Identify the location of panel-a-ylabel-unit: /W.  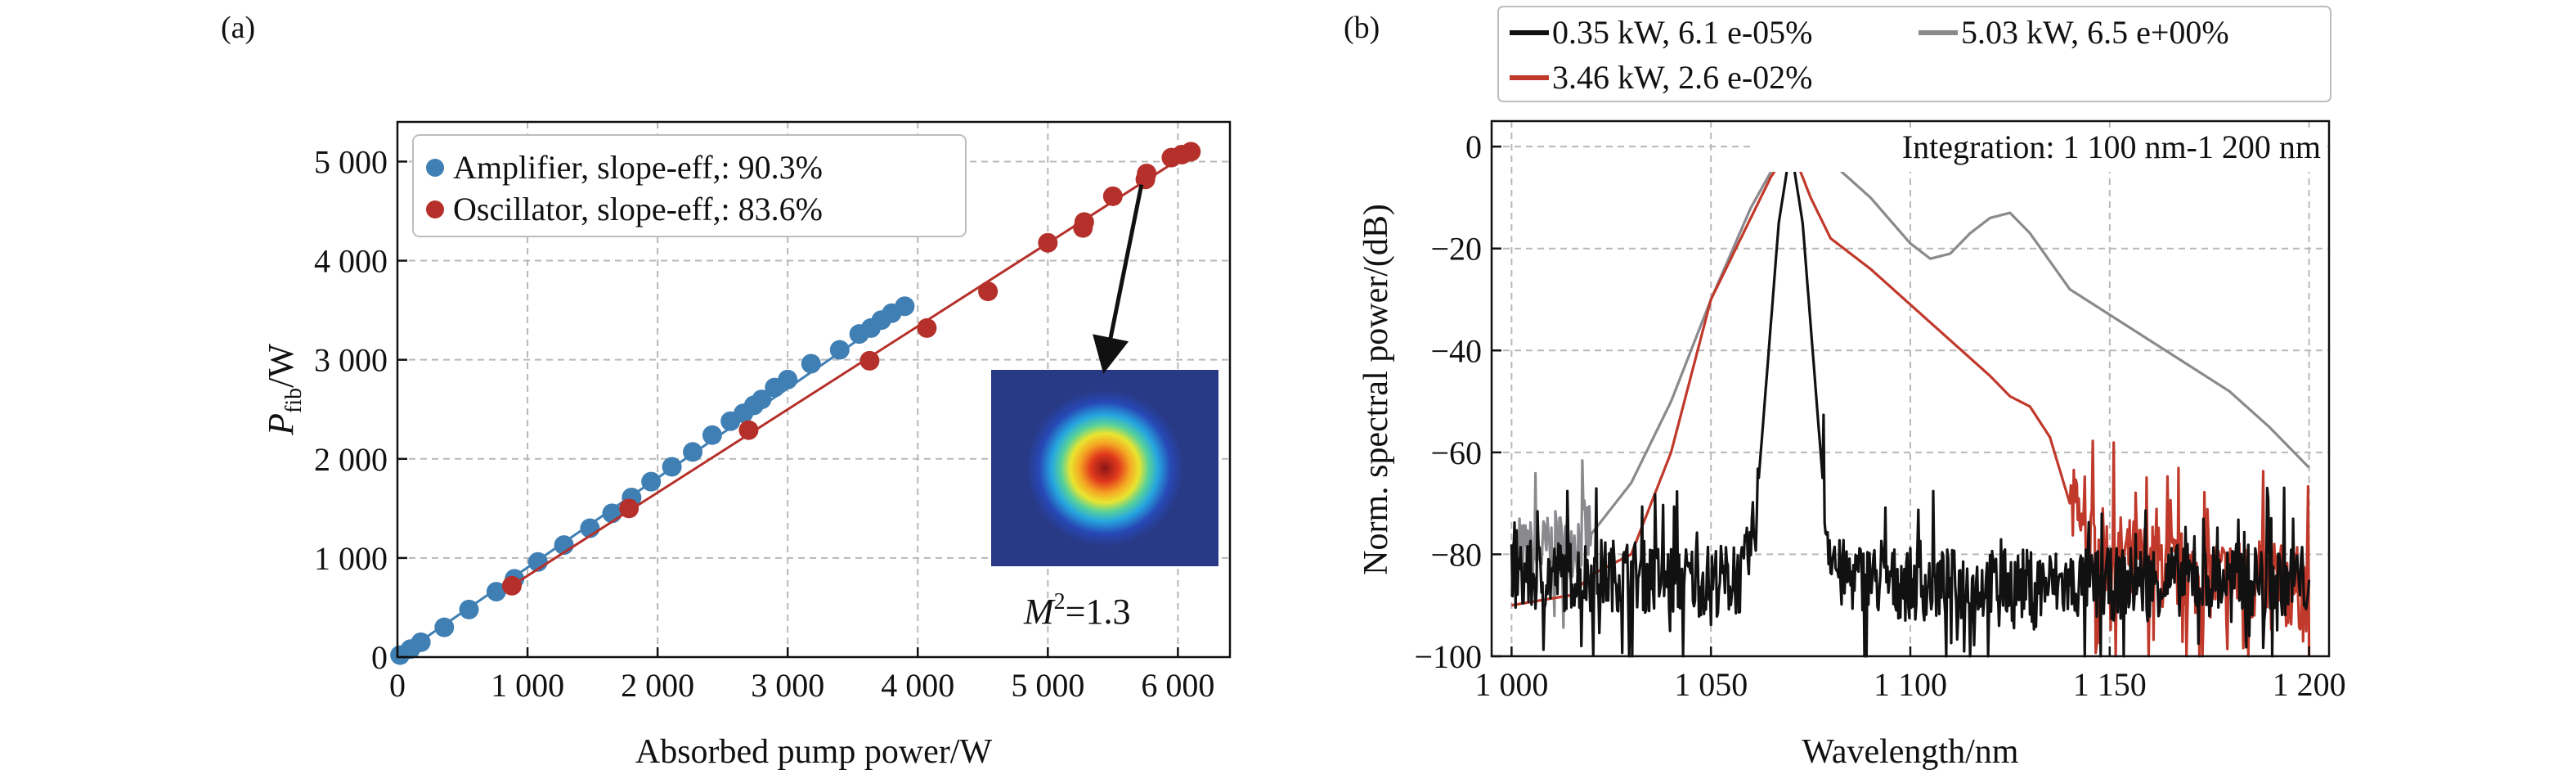
(281, 366).